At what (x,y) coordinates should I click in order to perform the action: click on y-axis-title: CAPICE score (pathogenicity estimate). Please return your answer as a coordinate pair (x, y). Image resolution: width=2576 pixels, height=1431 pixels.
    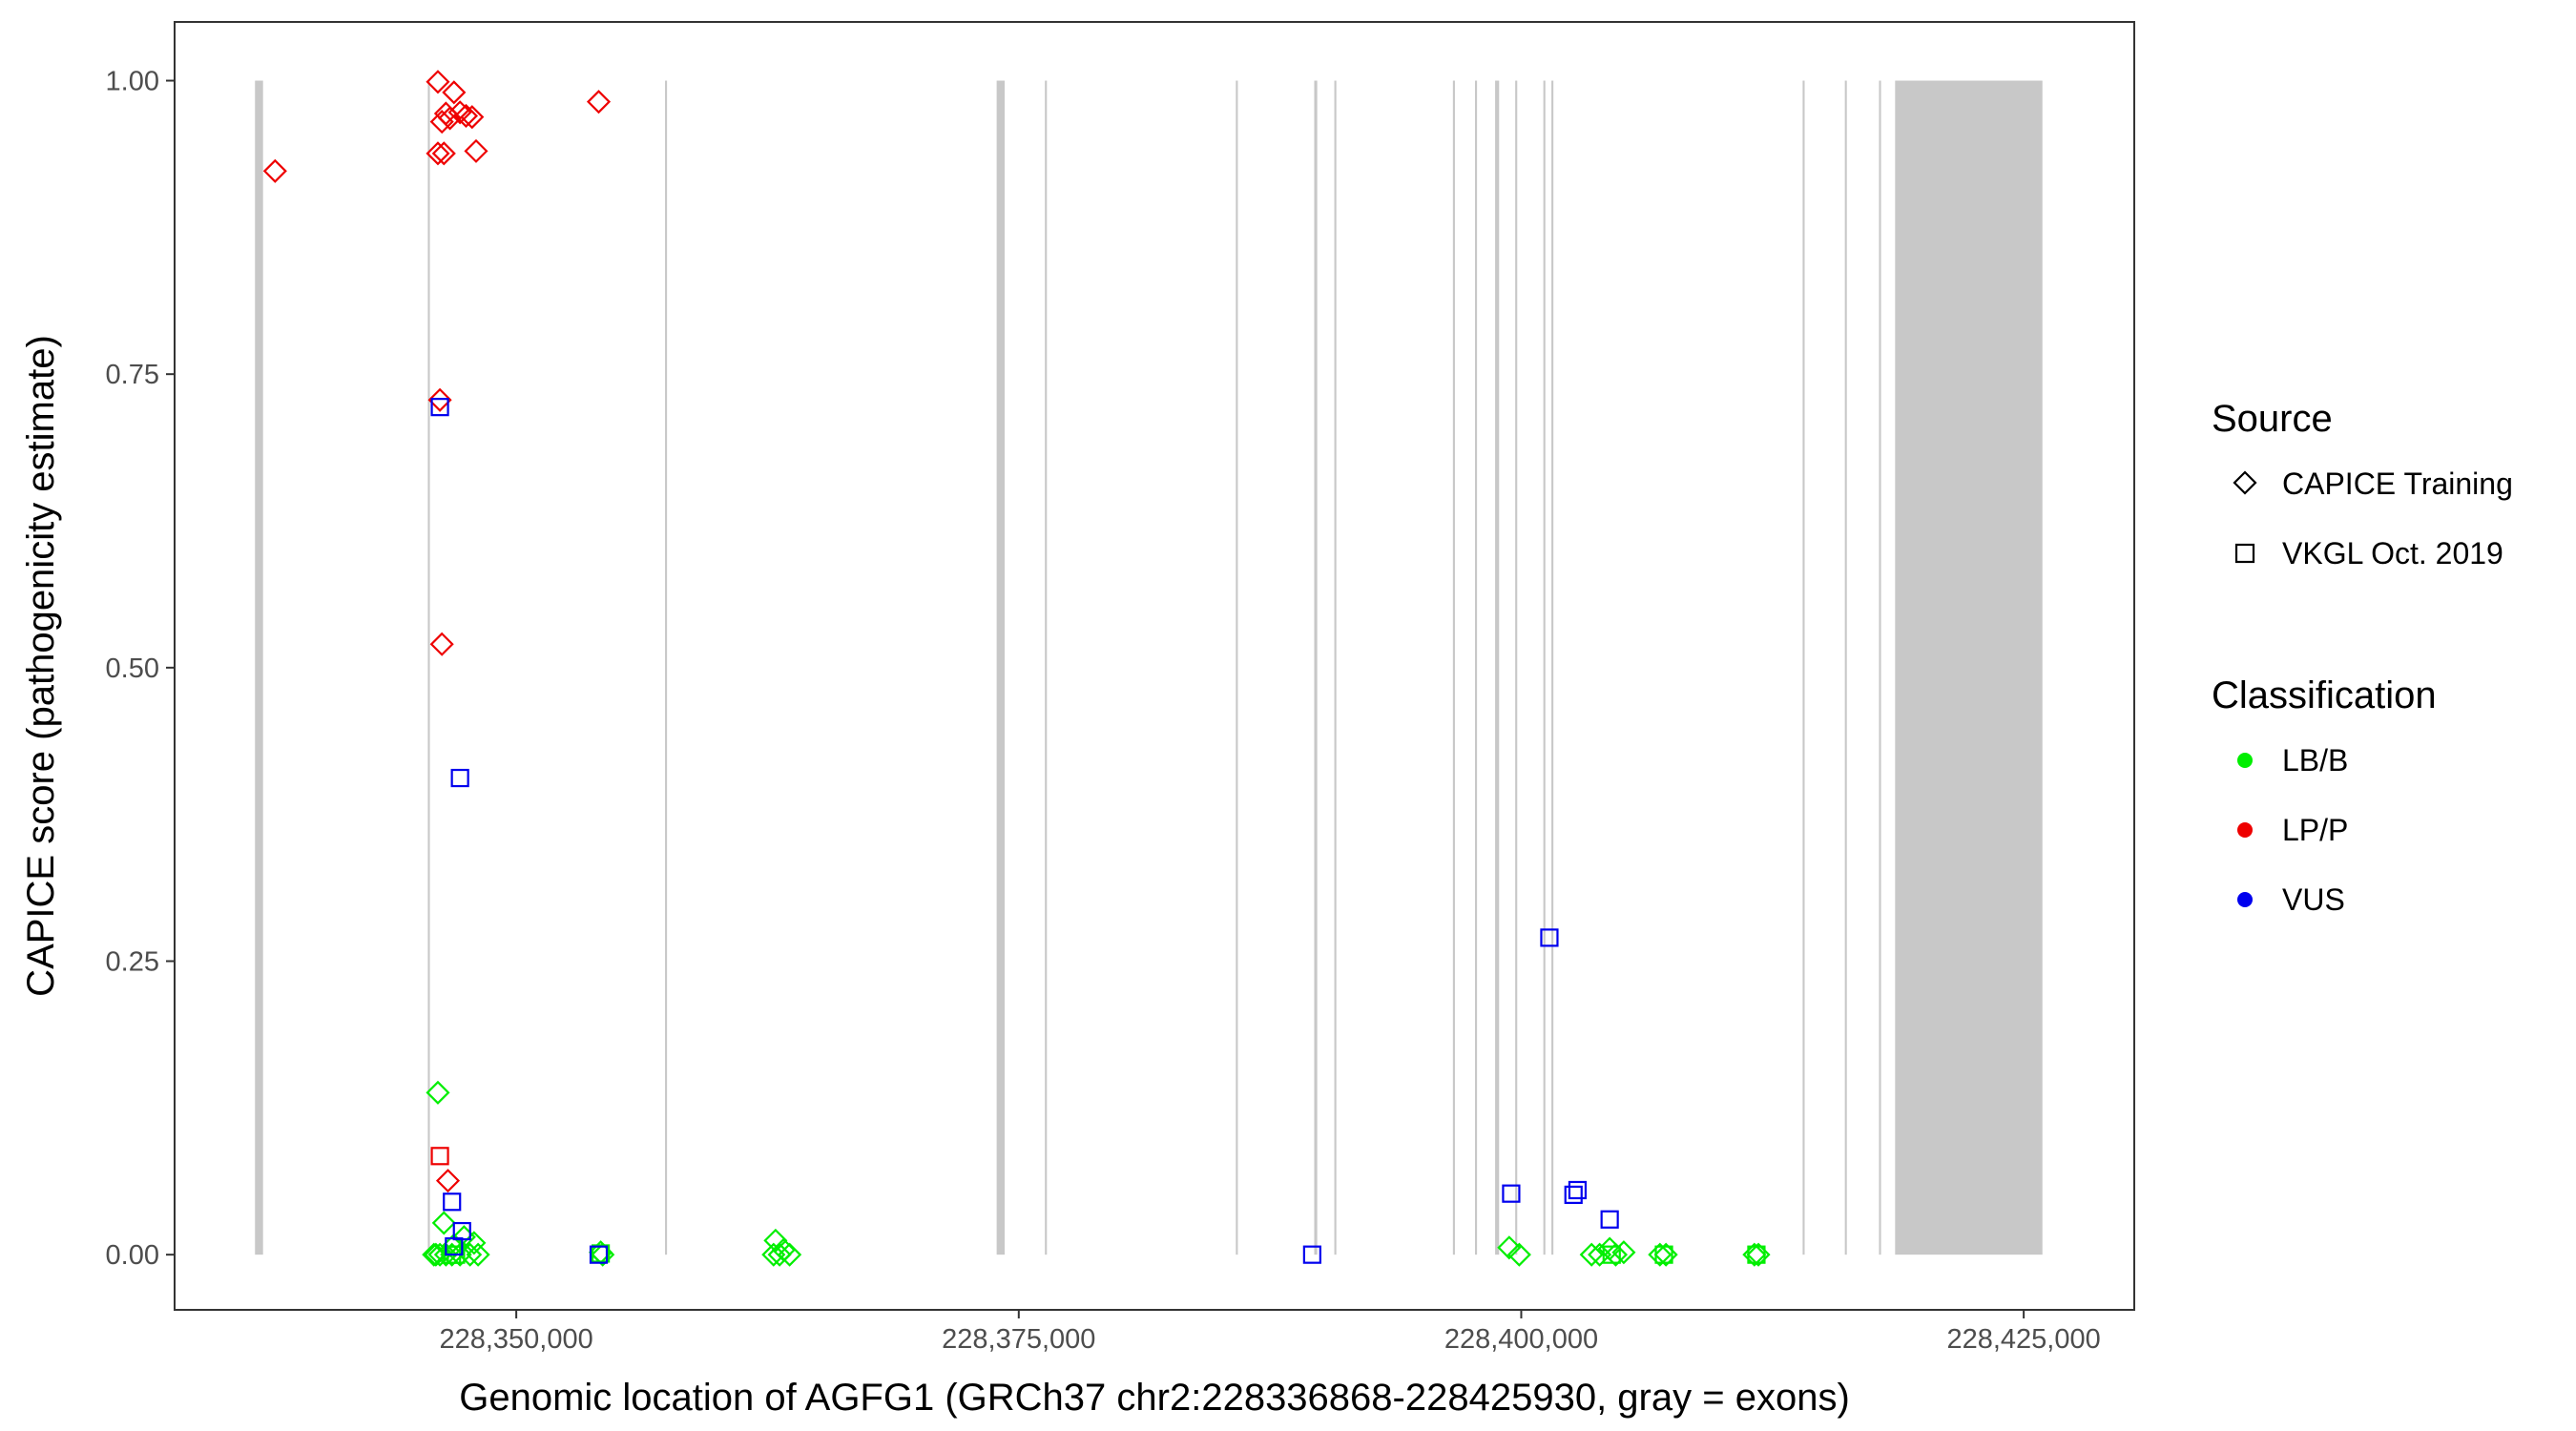
    Looking at the image, I should click on (41, 666).